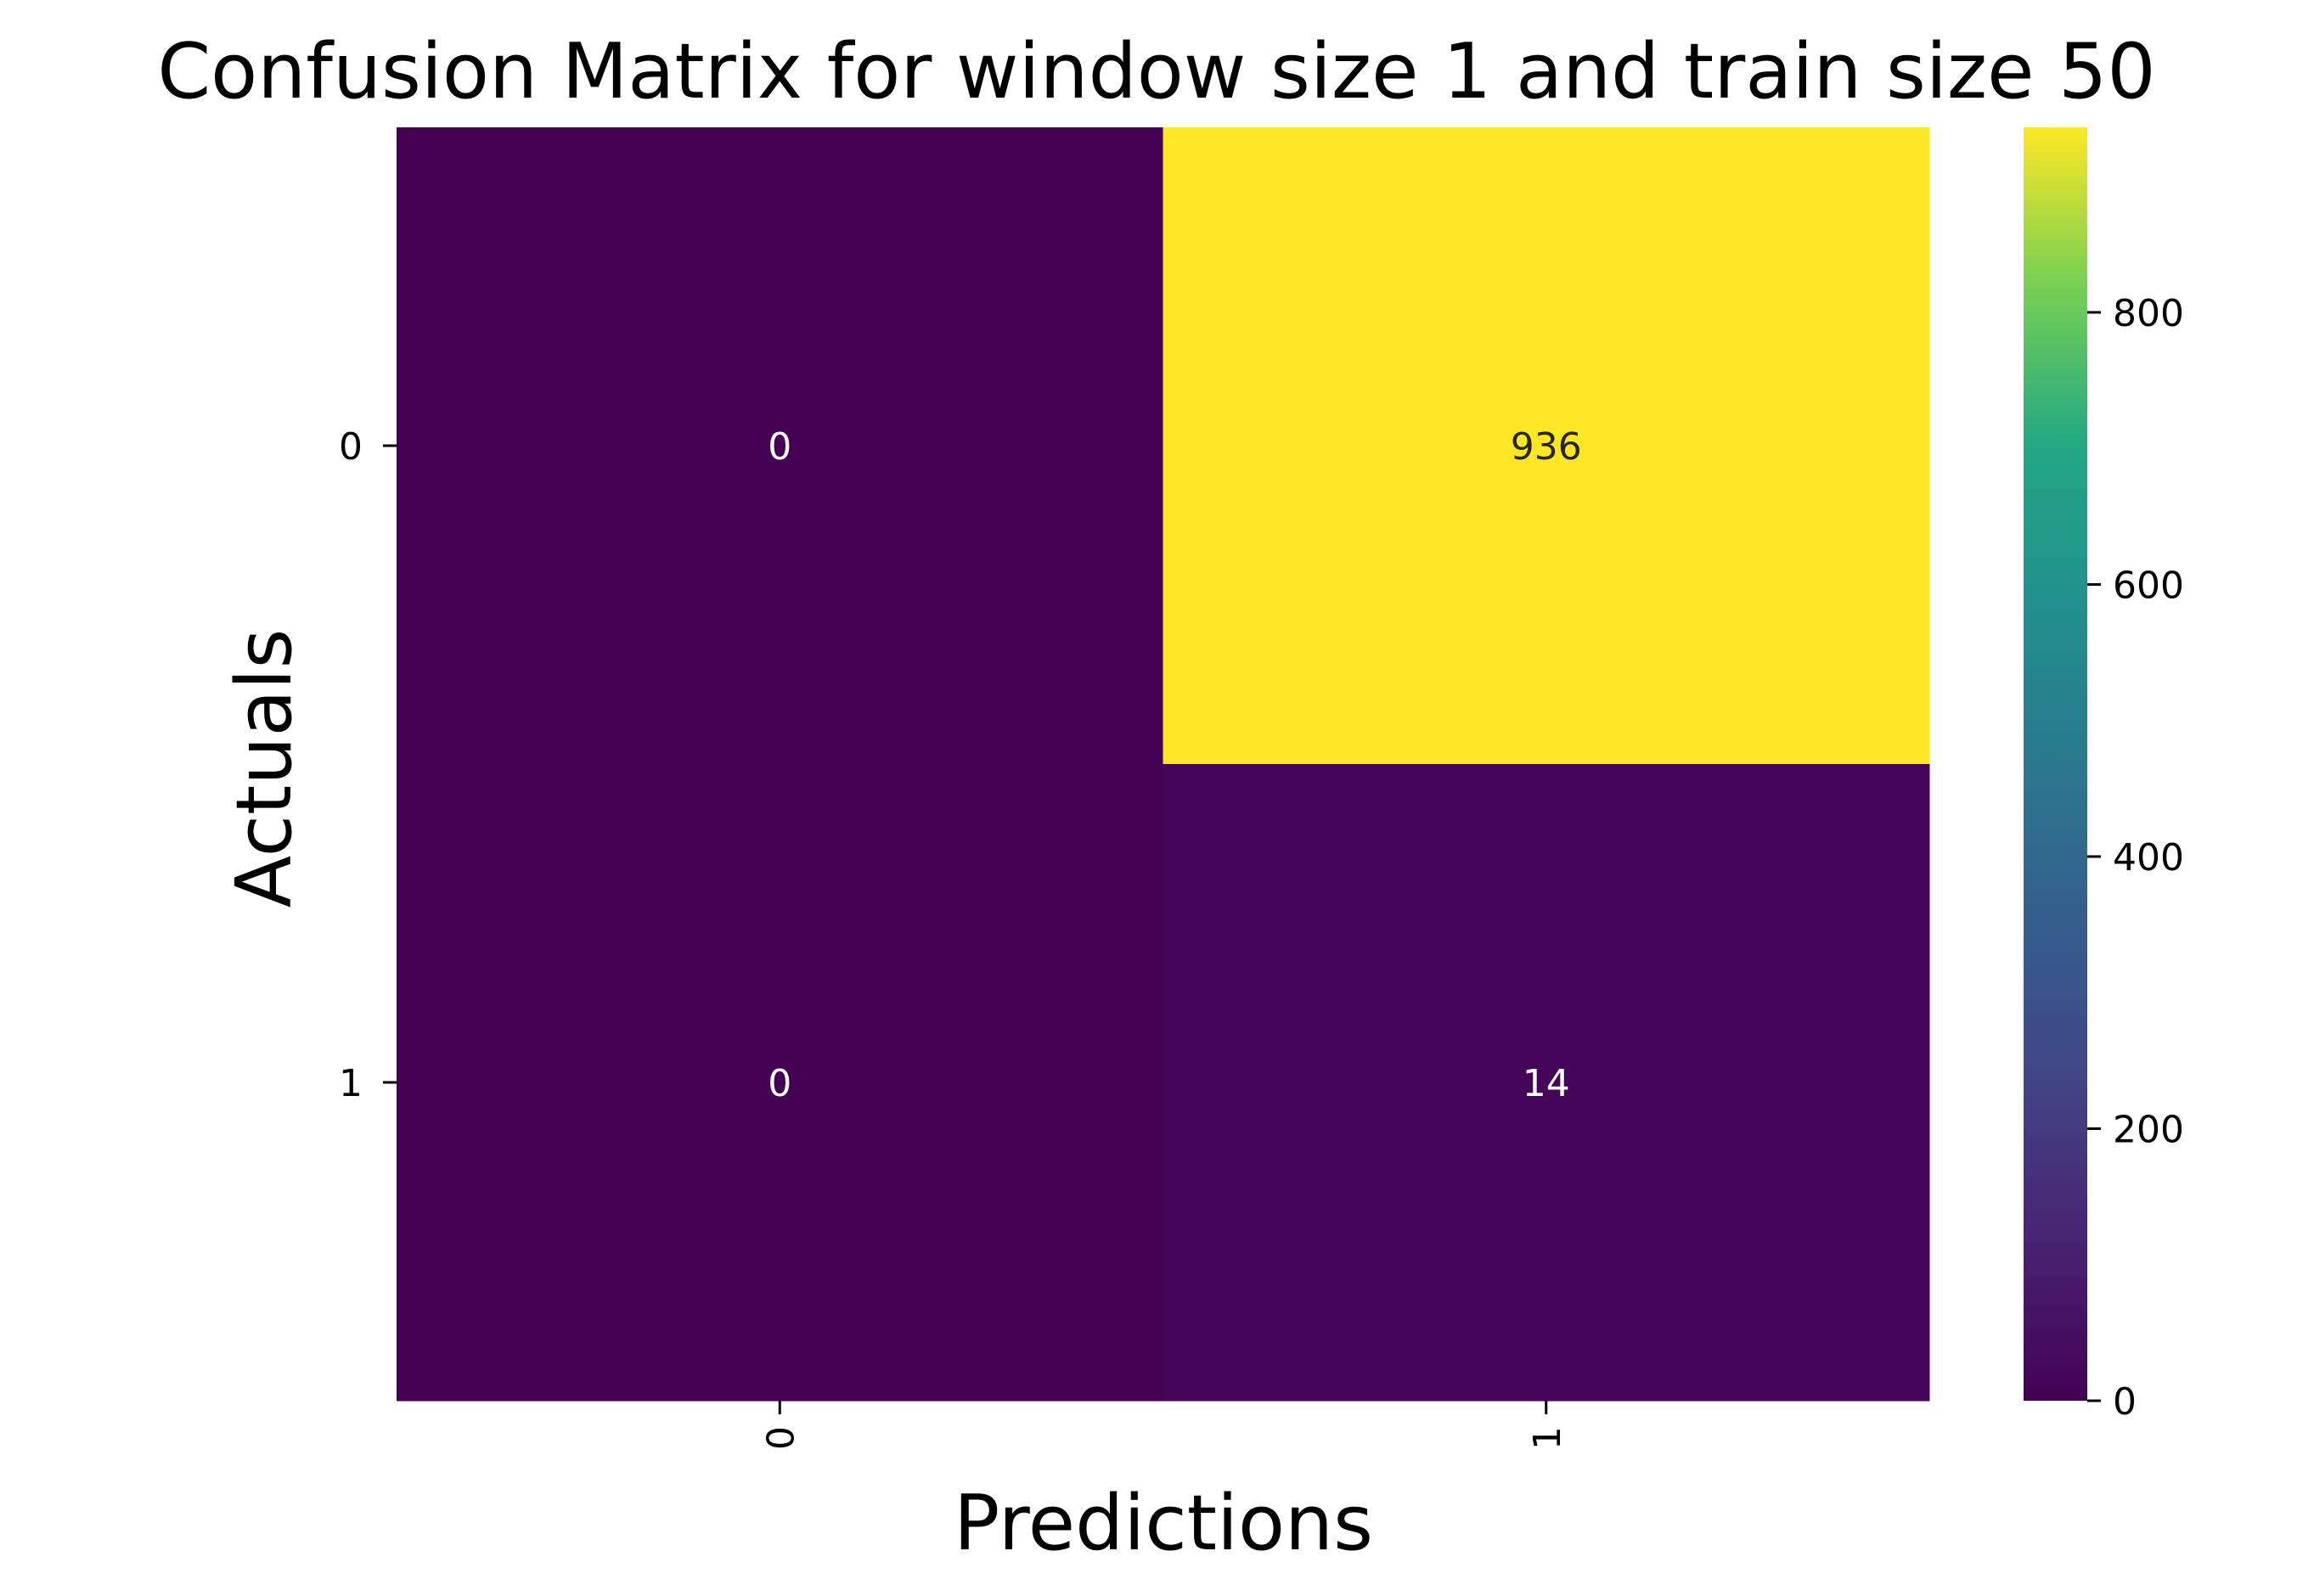  What do you see at coordinates (2148, 857) in the screenshot?
I see `colorbar-tick-label: 400` at bounding box center [2148, 857].